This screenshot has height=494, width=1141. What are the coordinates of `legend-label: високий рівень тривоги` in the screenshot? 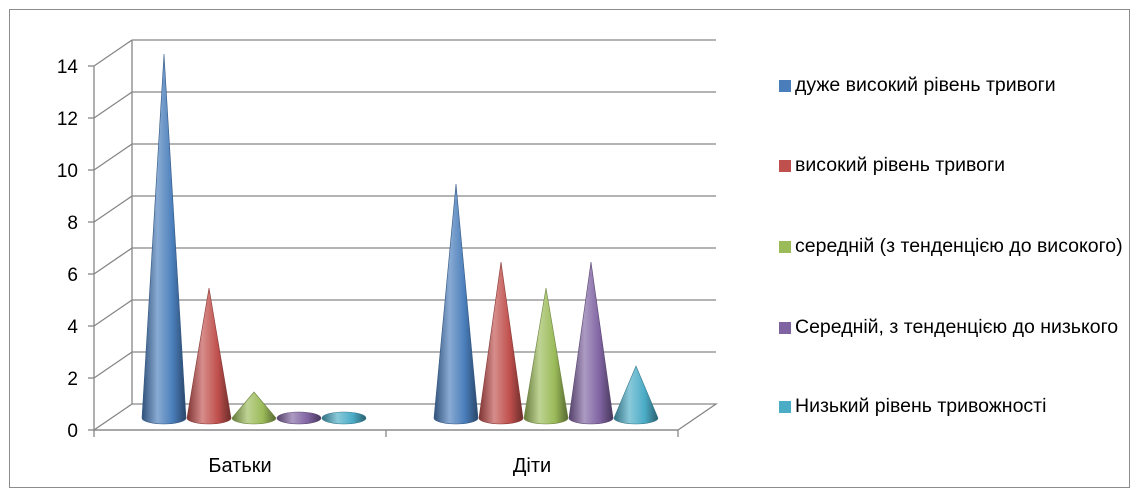 It's located at (900, 165).